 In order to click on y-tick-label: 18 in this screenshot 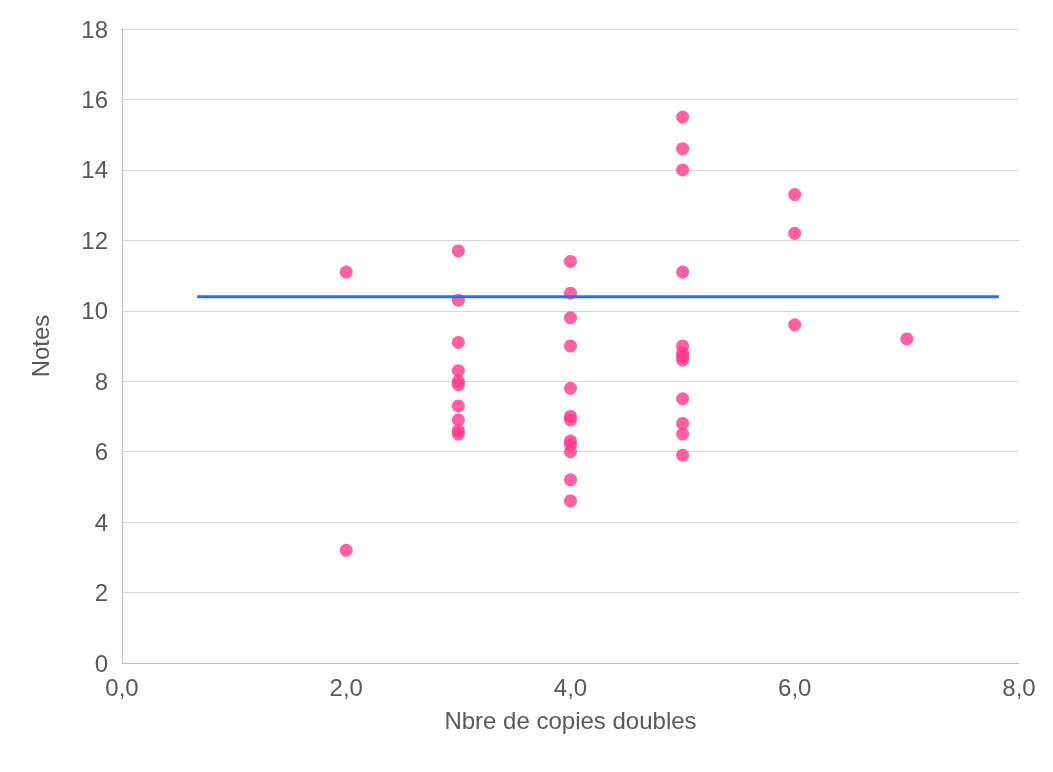, I will do `click(94, 29)`.